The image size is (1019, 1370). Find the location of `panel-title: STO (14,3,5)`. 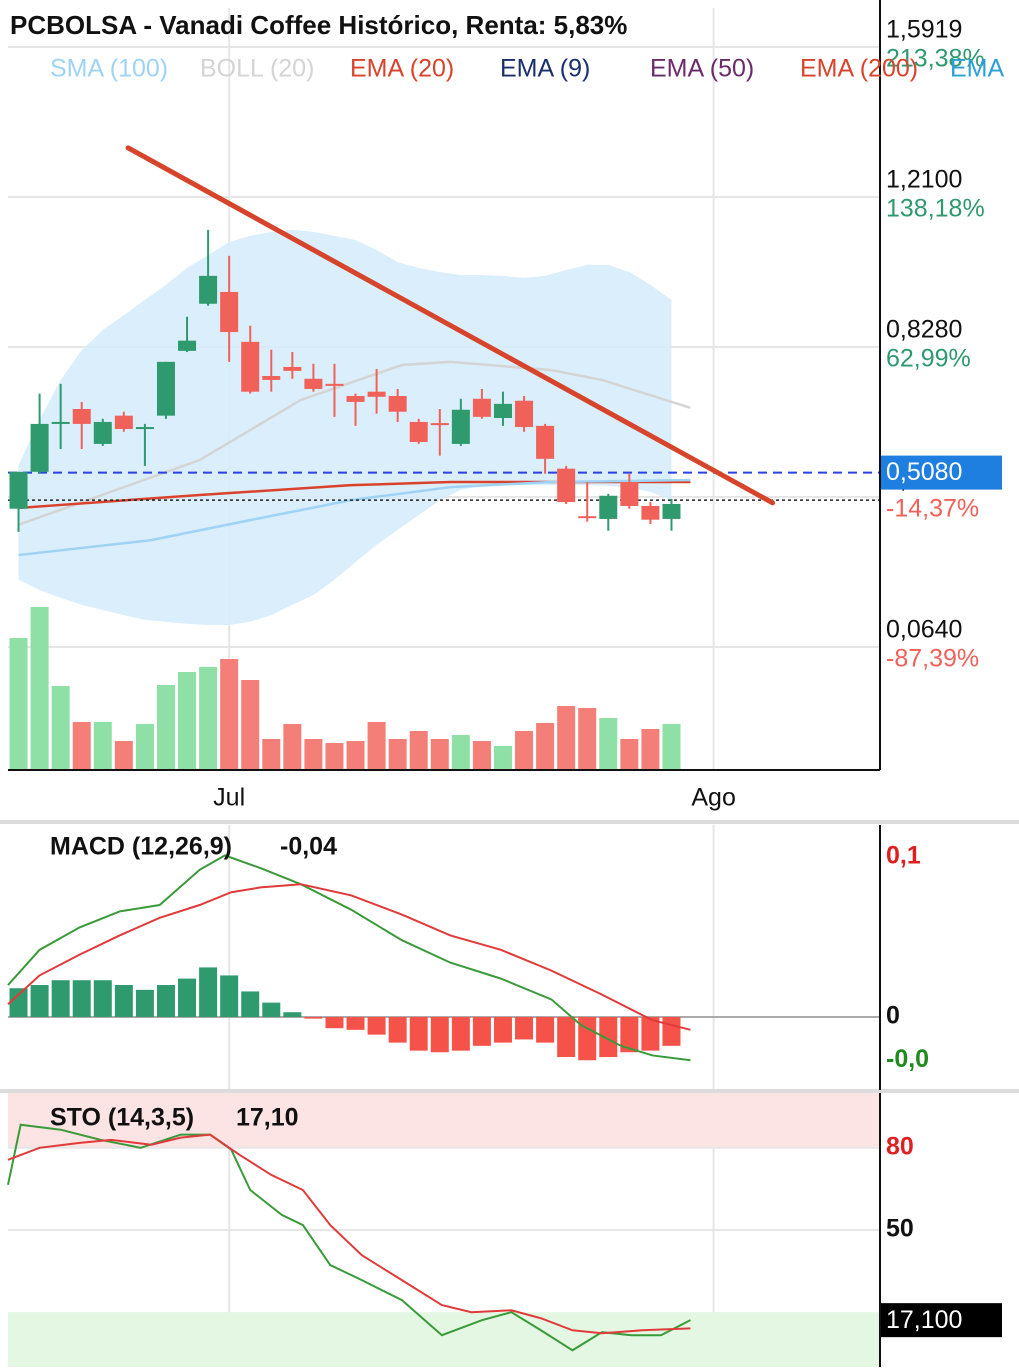

panel-title: STO (14,3,5) is located at coordinates (122, 1118).